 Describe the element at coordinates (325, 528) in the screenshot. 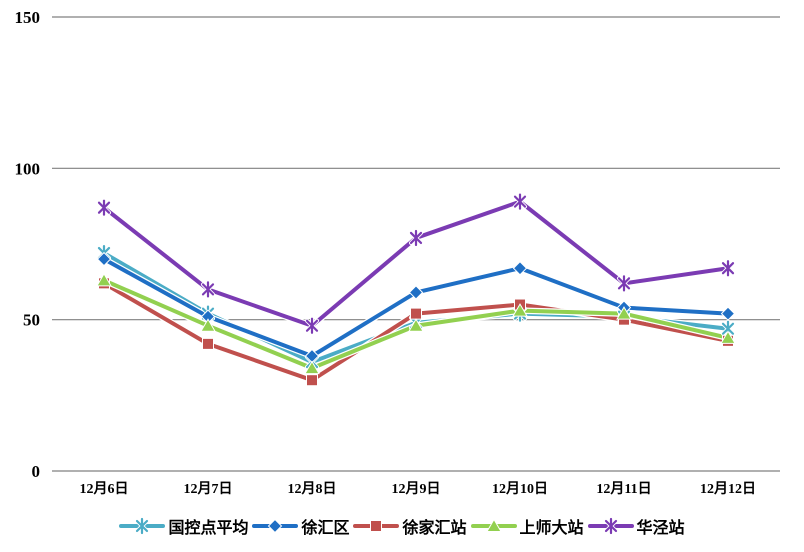

I see `legend-label: 徐汇区` at that location.